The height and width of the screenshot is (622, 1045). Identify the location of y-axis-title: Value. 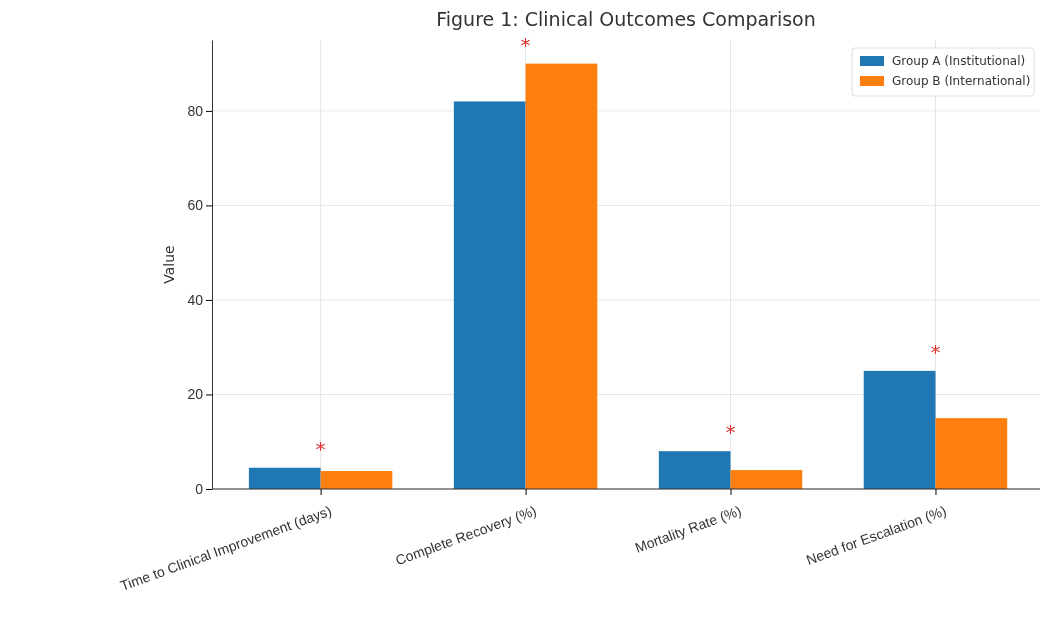
(169, 264).